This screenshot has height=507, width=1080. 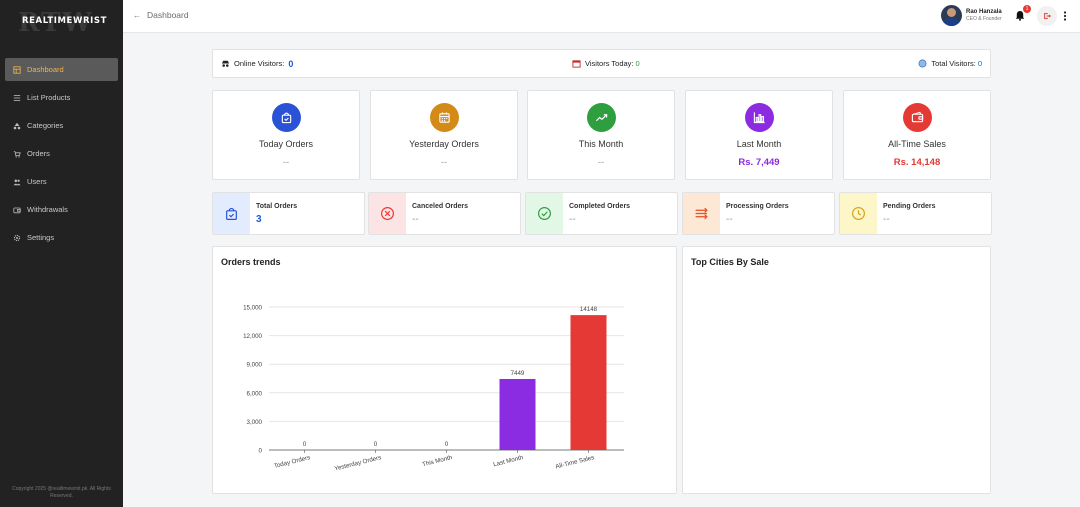 I want to click on sidebar-item-label: Withdrawals, so click(x=47, y=209).